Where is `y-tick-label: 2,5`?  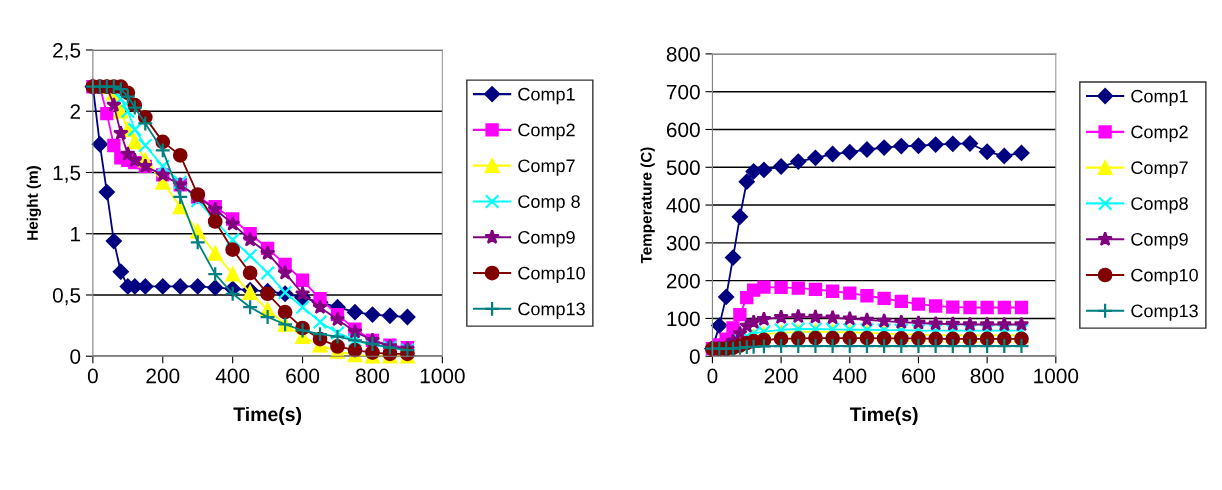 y-tick-label: 2,5 is located at coordinates (67, 51).